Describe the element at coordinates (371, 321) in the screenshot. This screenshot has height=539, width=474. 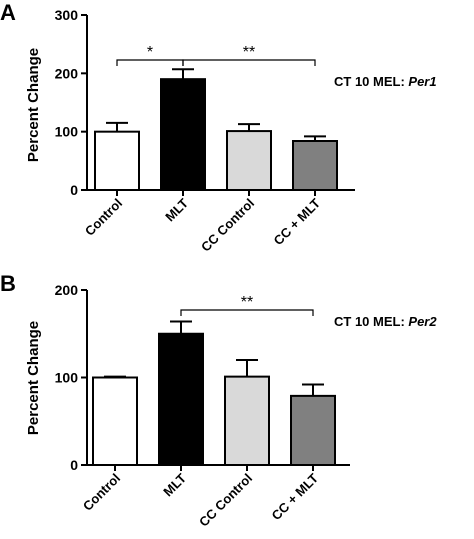
I see `panel-b-annotation-prefix: CT 10 MEL:` at that location.